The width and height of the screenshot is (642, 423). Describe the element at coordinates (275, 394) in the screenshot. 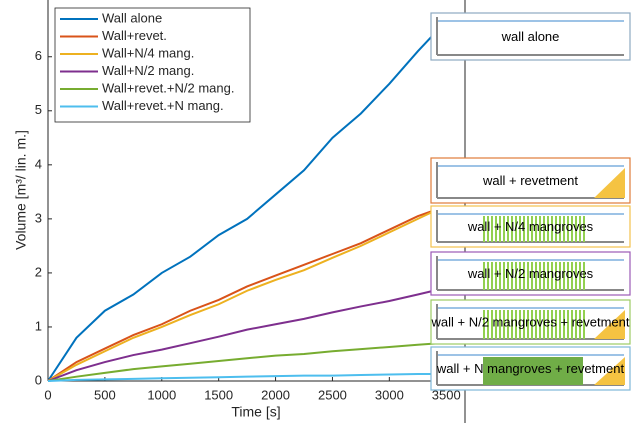

I see `x-tick-label: 2000` at that location.